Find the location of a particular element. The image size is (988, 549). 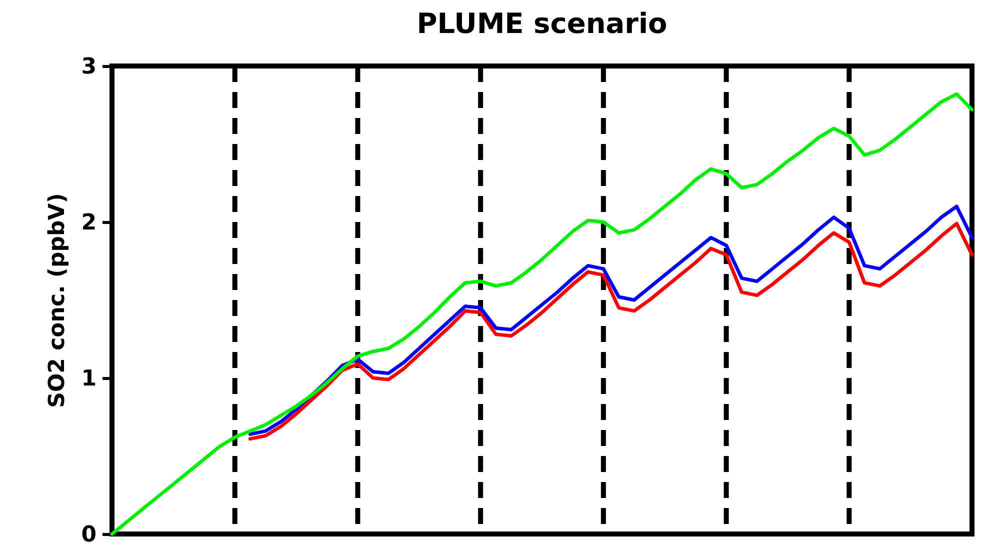

y-tick-label: 3 is located at coordinates (88, 67).